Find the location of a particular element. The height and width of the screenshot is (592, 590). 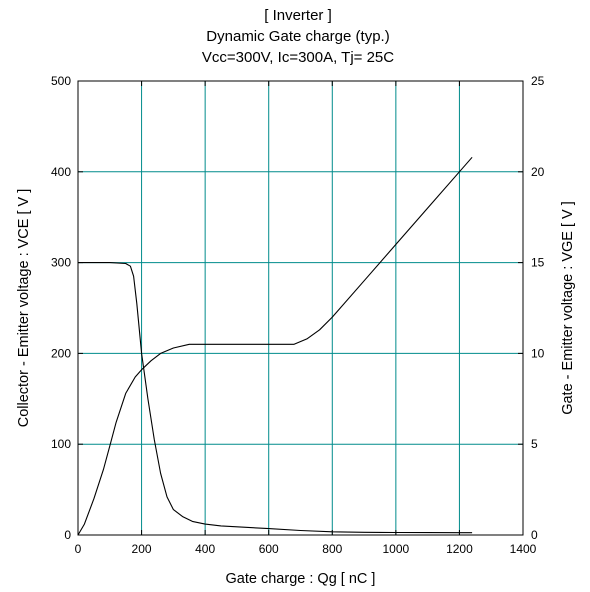

y-right-tick-label-25: 25 is located at coordinates (538, 81).